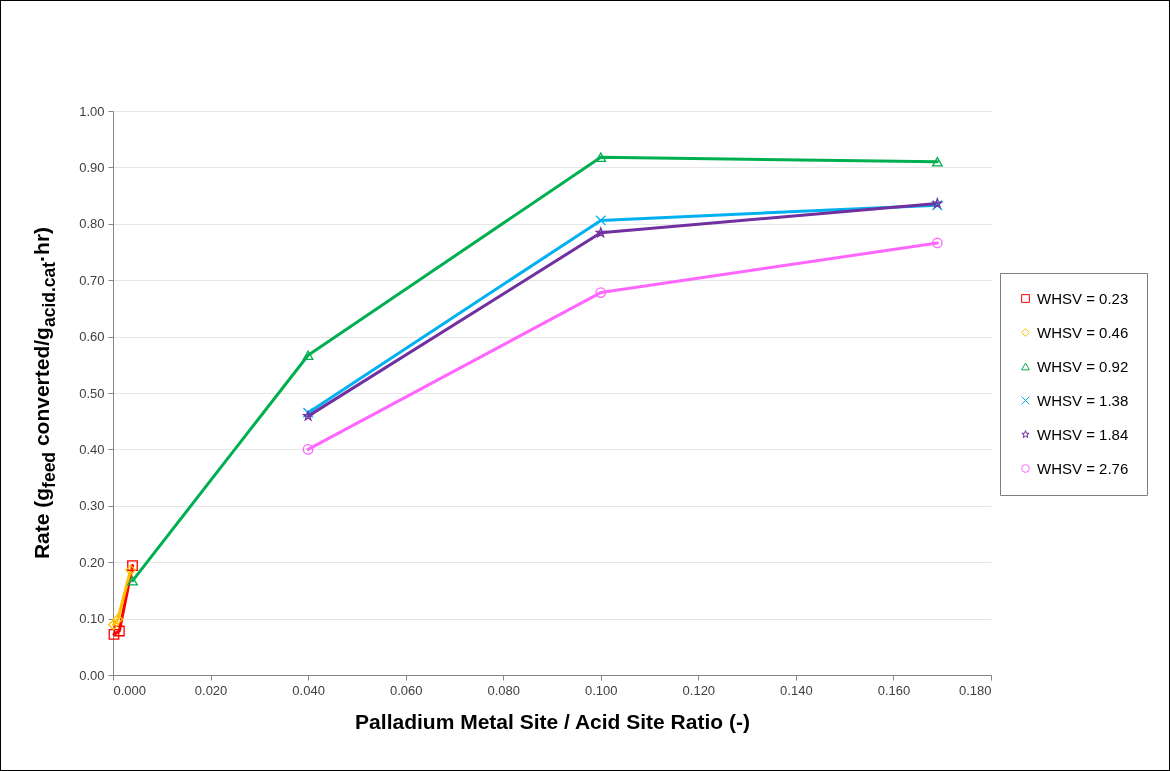 This screenshot has width=1170, height=771. What do you see at coordinates (92, 167) in the screenshot?
I see `y-tick-label: 0.90` at bounding box center [92, 167].